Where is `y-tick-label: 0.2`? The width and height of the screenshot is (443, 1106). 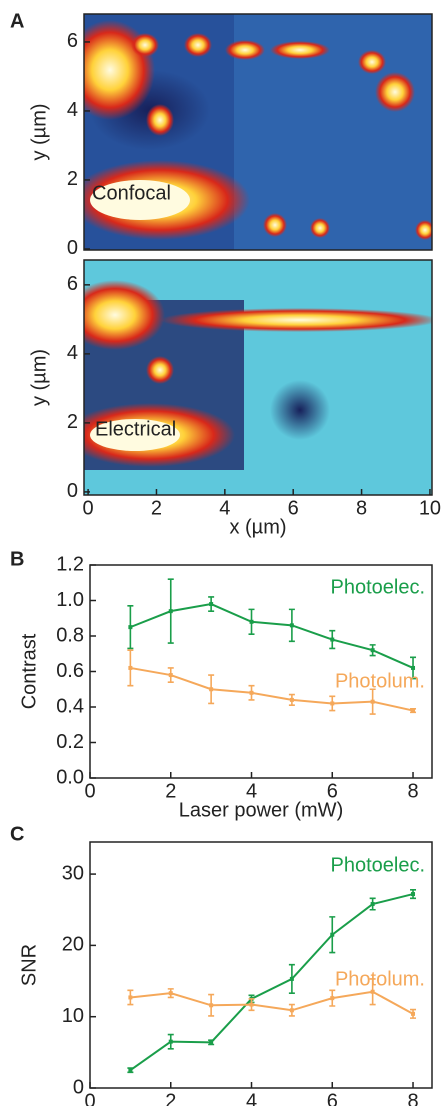 y-tick-label: 0.2 is located at coordinates (70, 742).